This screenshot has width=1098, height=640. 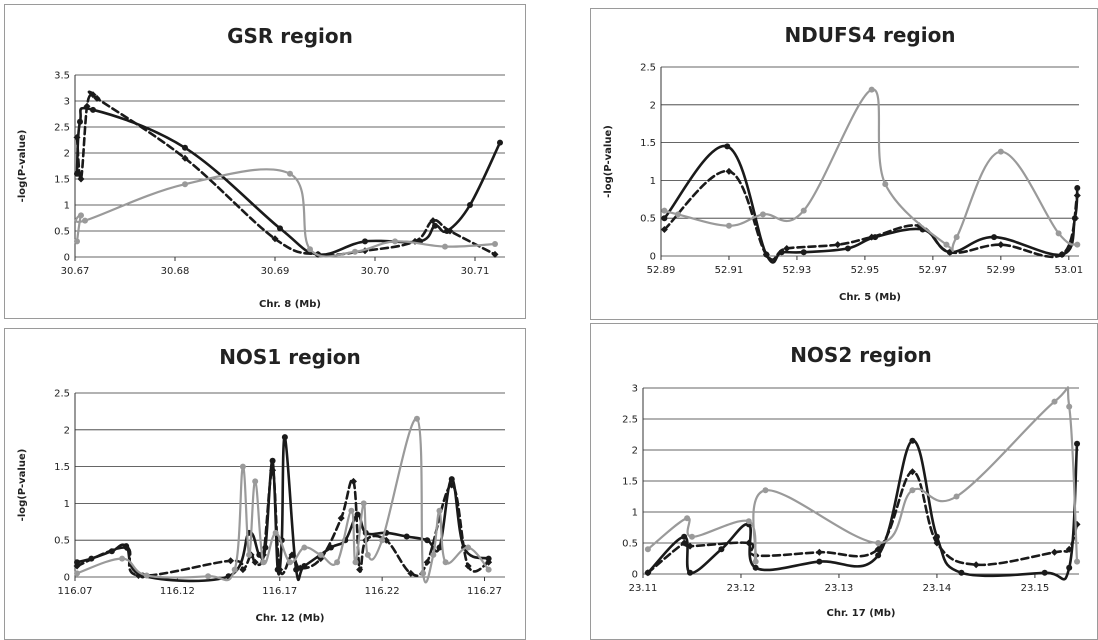 What do you see at coordinates (1035, 588) in the screenshot?
I see `x-tick-label: 23.15` at bounding box center [1035, 588].